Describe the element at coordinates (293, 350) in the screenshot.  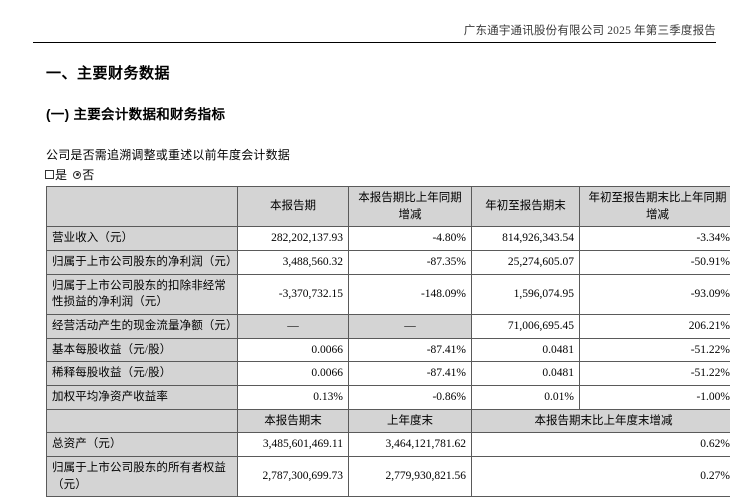
I see `cell-basic-eps-current: 0.0066` at that location.